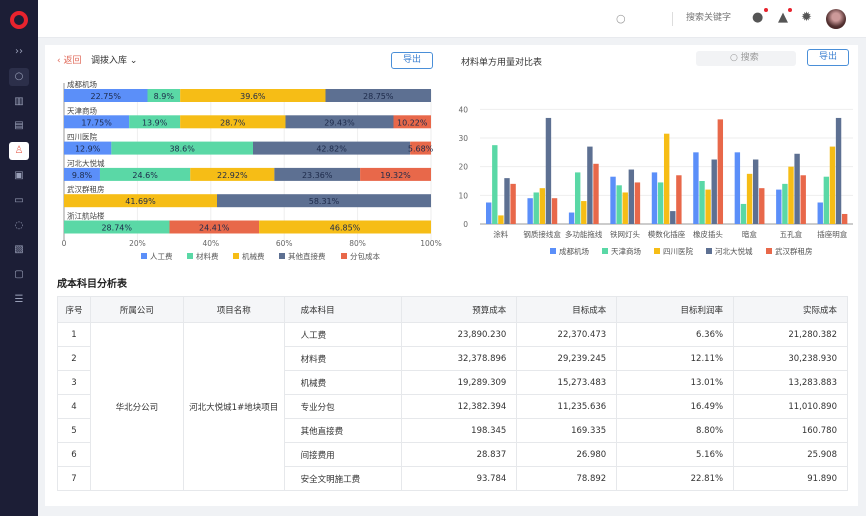  What do you see at coordinates (828, 57) in the screenshot?
I see `export-button-right: 导出` at bounding box center [828, 57].